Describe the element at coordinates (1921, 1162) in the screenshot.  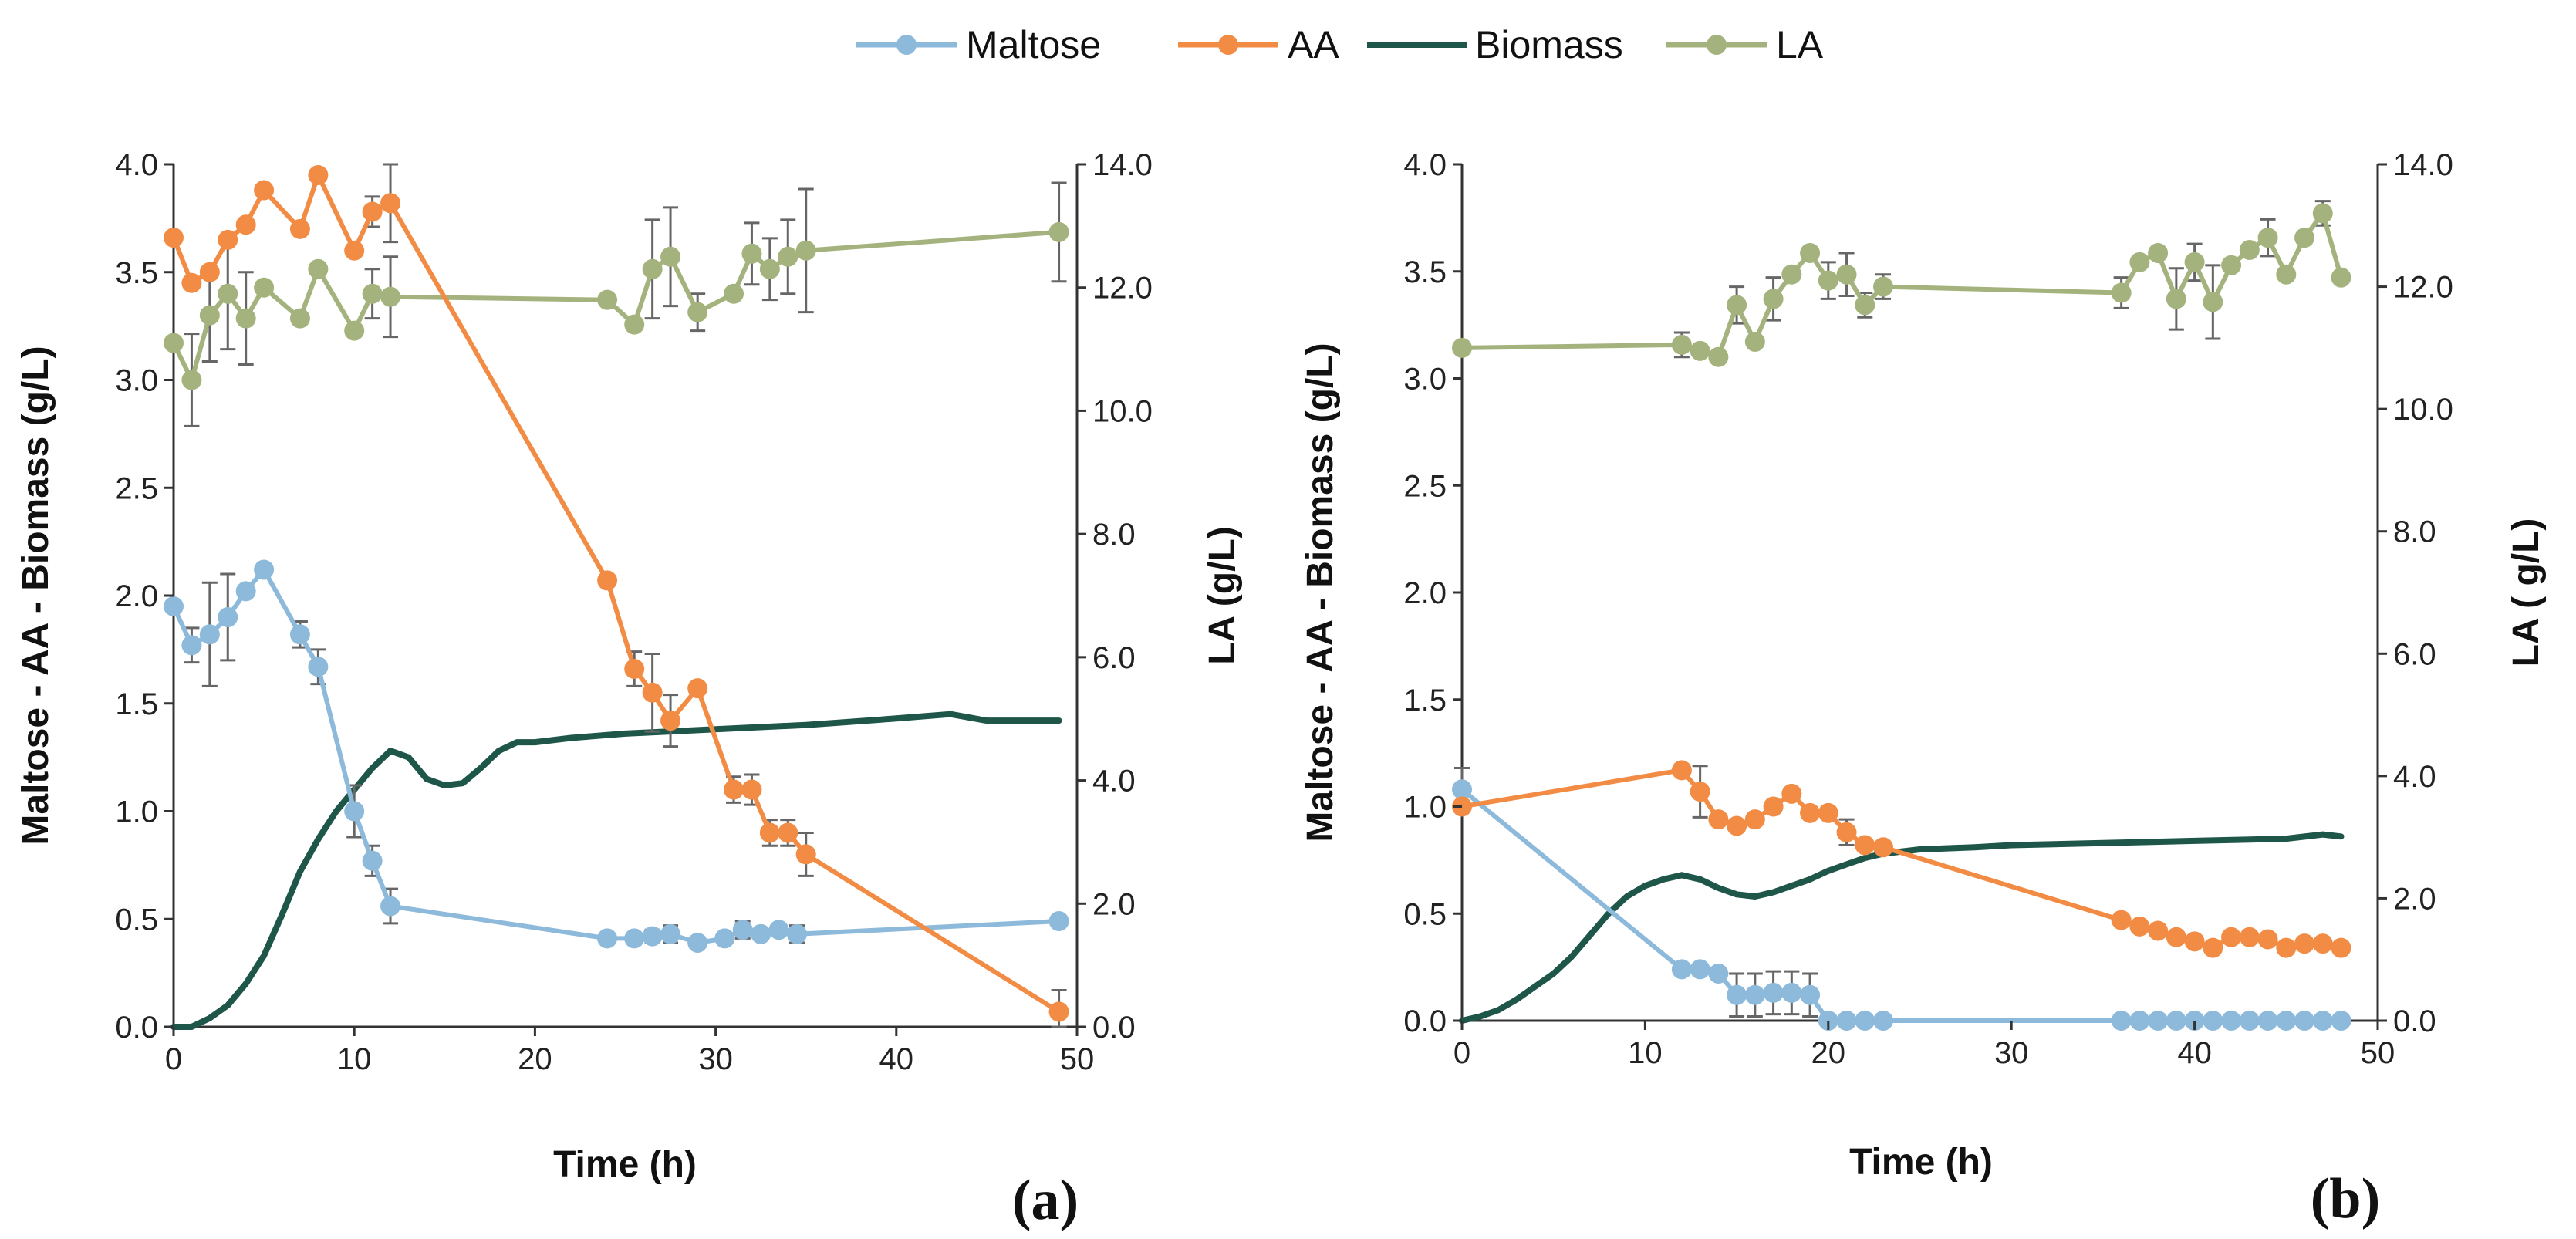
I see `panel-b-x-axis-label: Time (h)` at that location.